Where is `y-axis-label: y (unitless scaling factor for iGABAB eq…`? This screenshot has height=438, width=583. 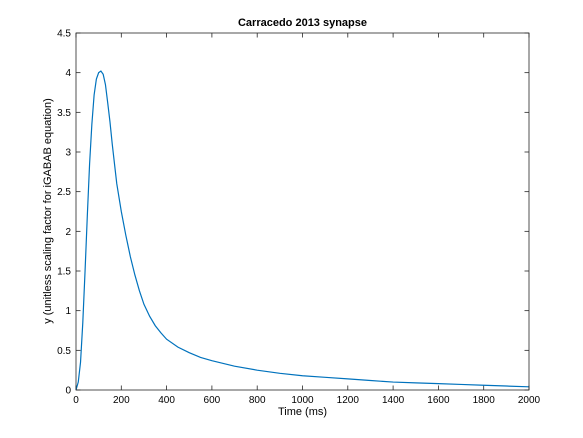
y-axis-label: y (unitless scaling factor for iGABAB eq… is located at coordinates (48, 211).